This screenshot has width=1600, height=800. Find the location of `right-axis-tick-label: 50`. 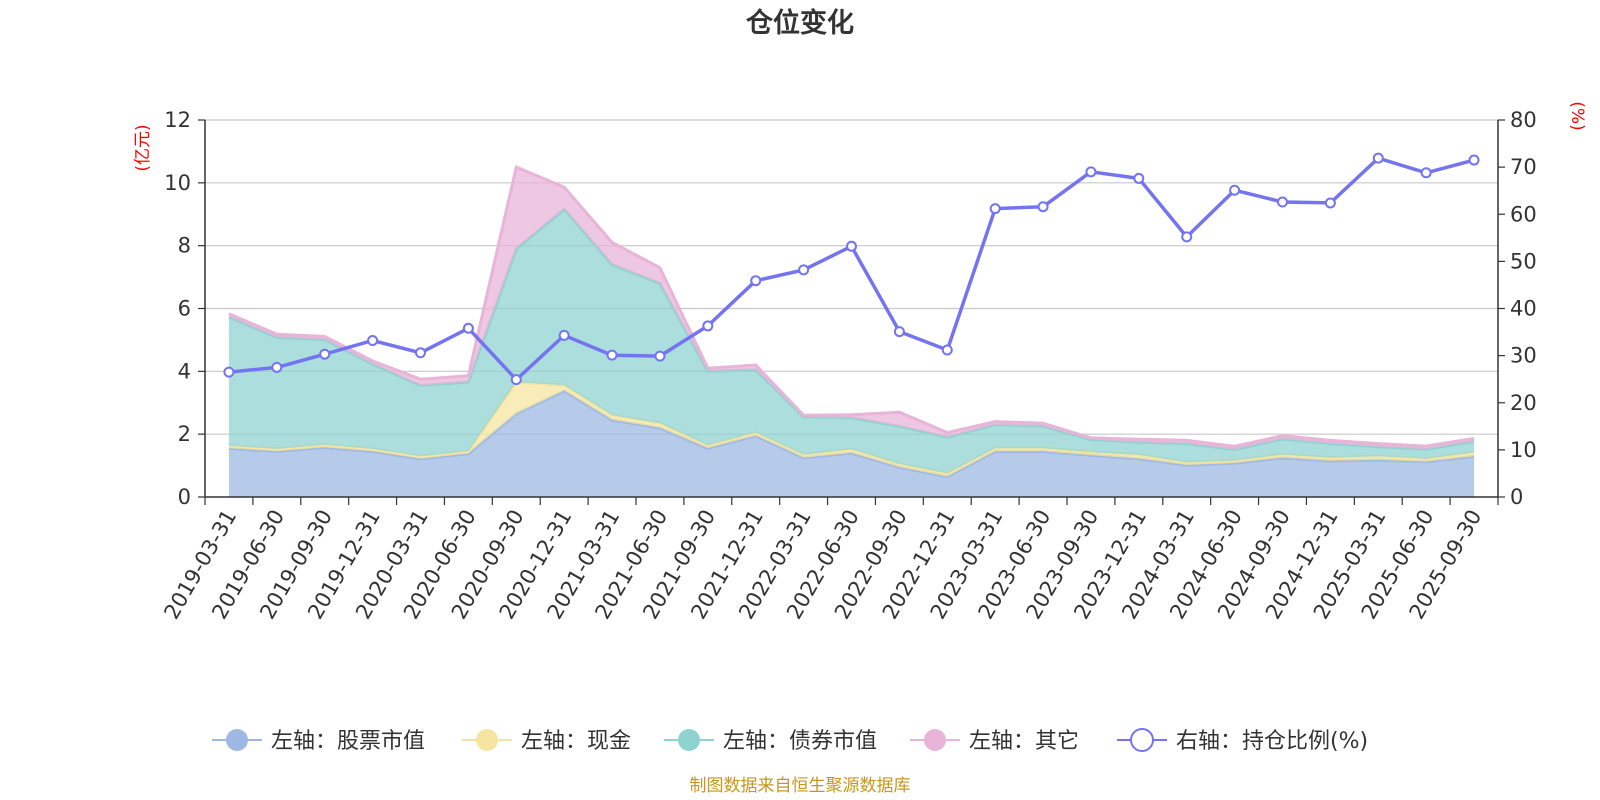

right-axis-tick-label: 50 is located at coordinates (1523, 261).